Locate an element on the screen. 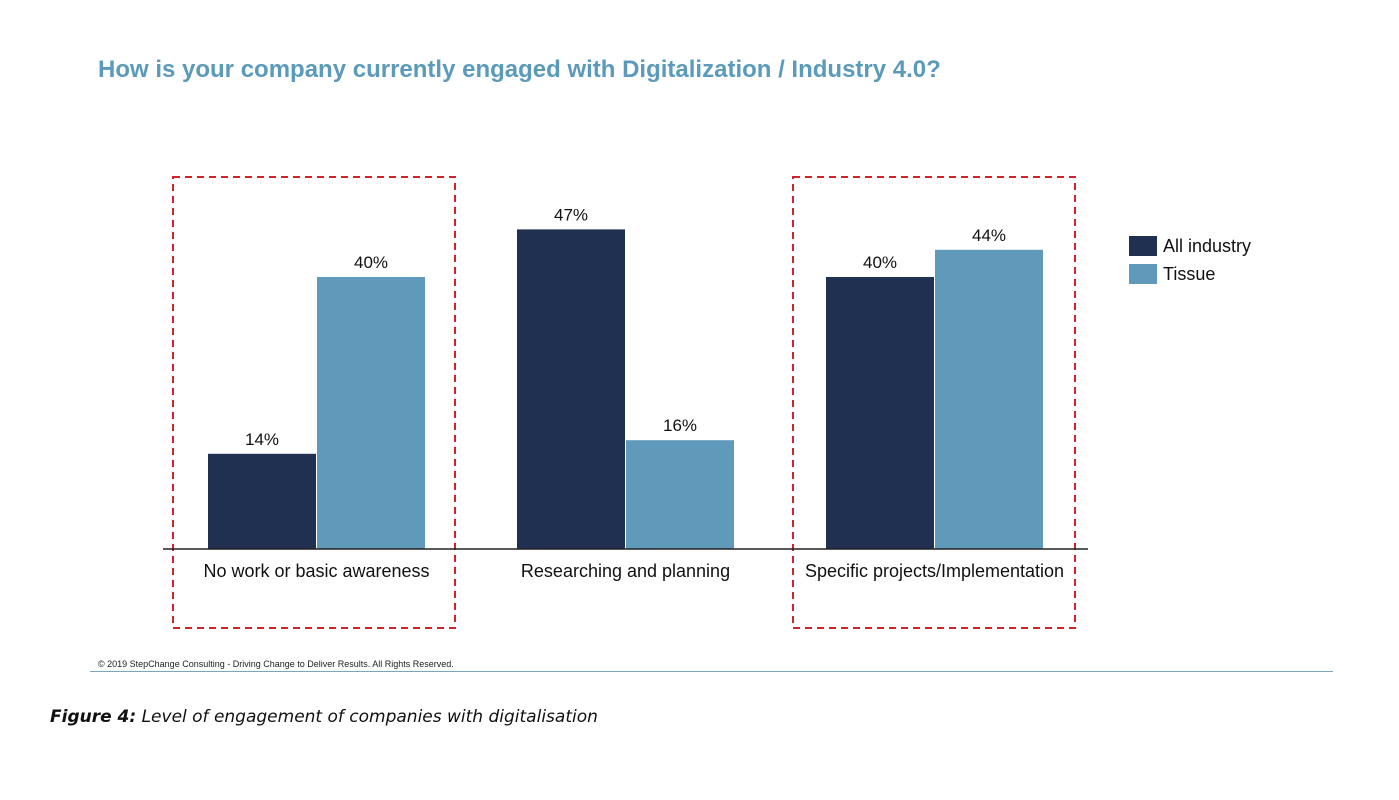 The height and width of the screenshot is (800, 1399). highlight-box-no-work-or-basic-awareness is located at coordinates (314, 402).